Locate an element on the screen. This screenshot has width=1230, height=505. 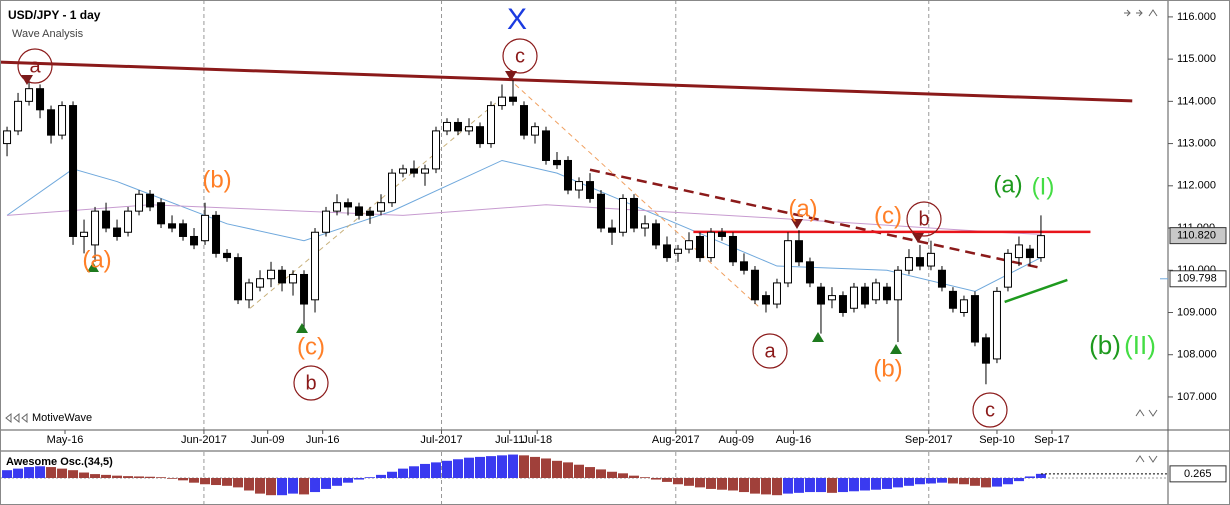
wave-label: X is located at coordinates (517, 19).